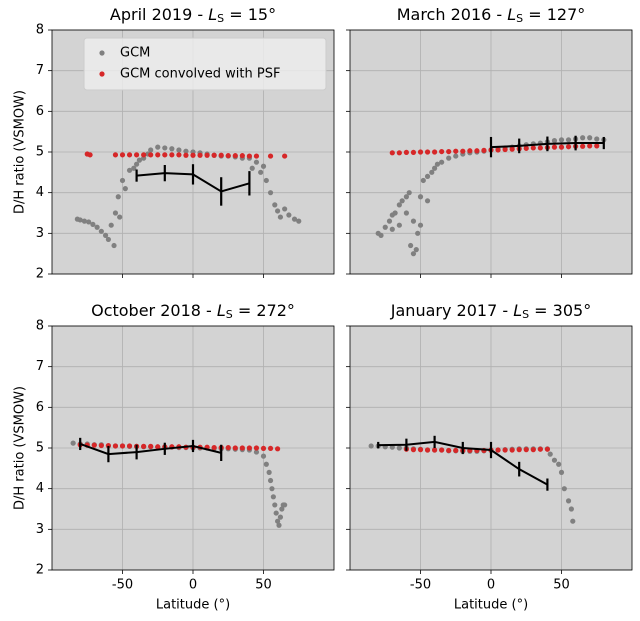  Describe the element at coordinates (451, 310) in the screenshot. I see `title-part: January 2017 -` at that location.